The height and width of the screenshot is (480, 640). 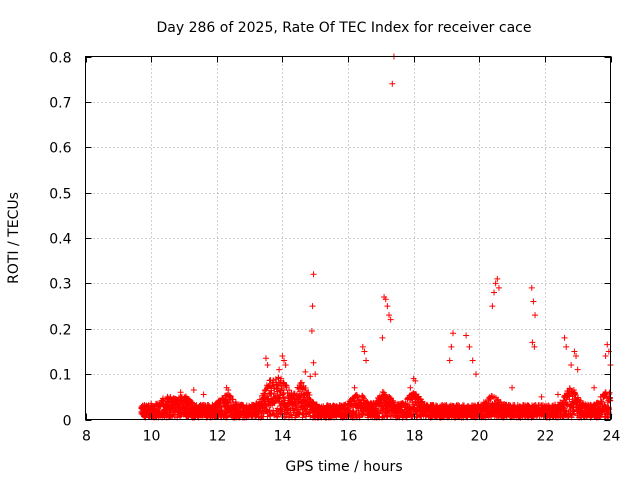 What do you see at coordinates (283, 437) in the screenshot?
I see `x-tick-label: 14` at bounding box center [283, 437].